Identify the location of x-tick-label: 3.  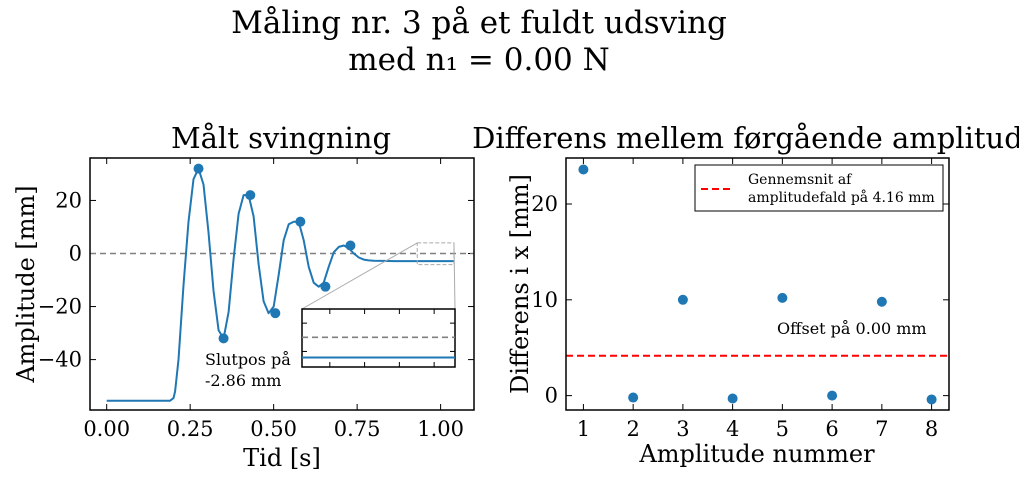
(682, 429).